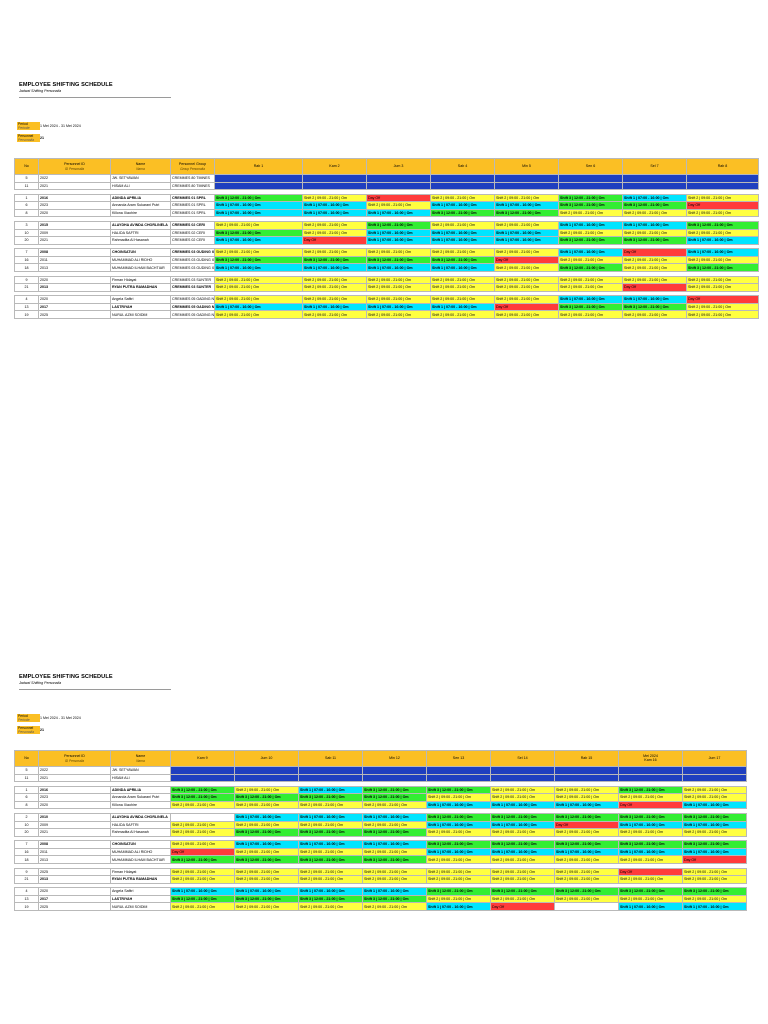  I want to click on cell-name: CHOINSATUN, so click(140, 844).